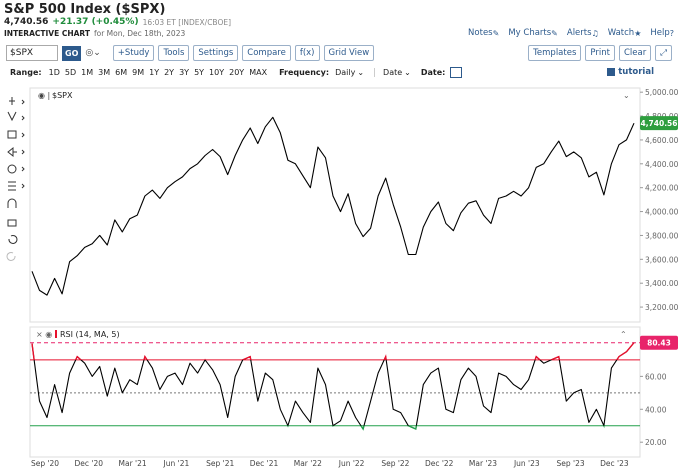 The height and width of the screenshot is (470, 680). What do you see at coordinates (623, 334) in the screenshot?
I see `rsi-panel-collapse: ⌃` at bounding box center [623, 334].